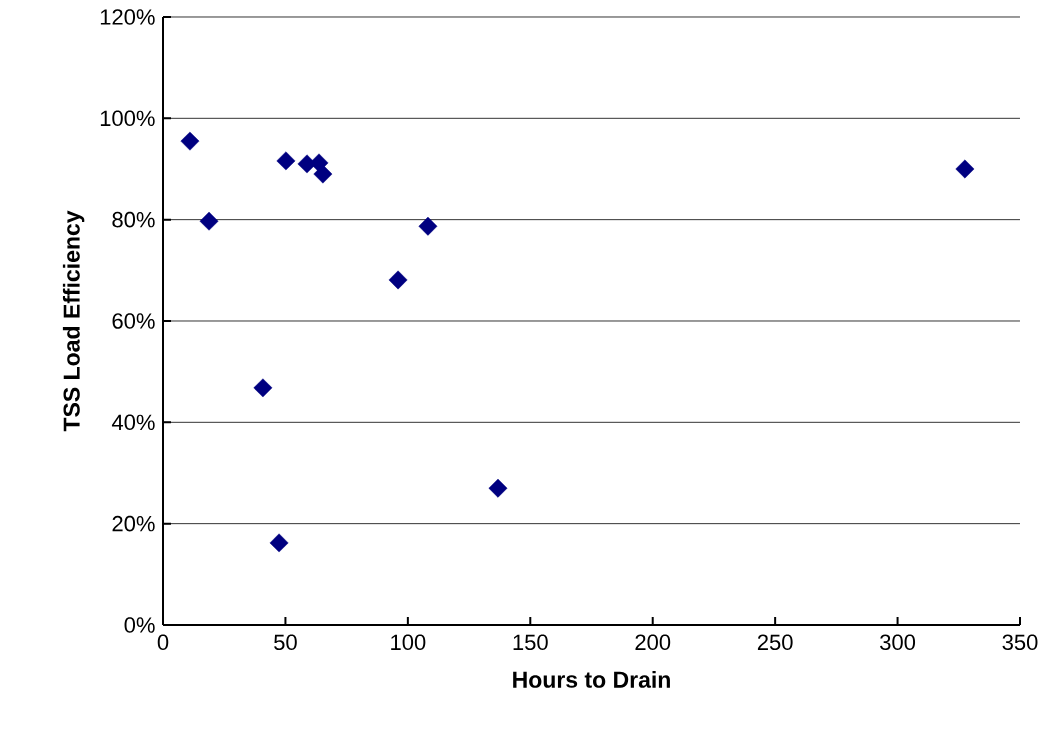  I want to click on y-tick-label: 100%, so click(127, 118).